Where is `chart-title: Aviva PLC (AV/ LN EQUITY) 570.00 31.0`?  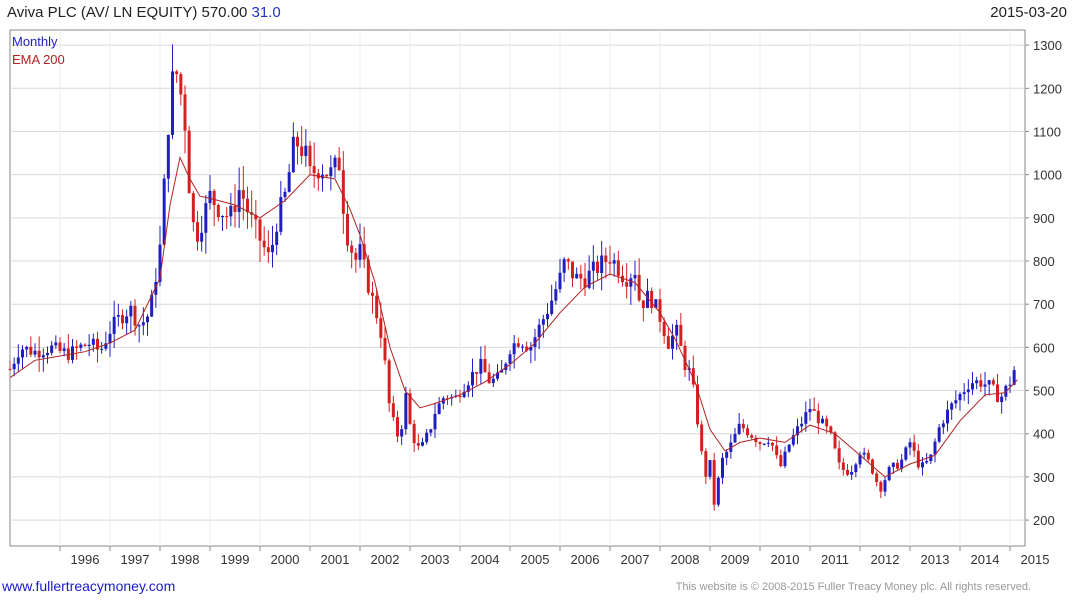 chart-title: Aviva PLC (AV/ LN EQUITY) 570.00 31.0 is located at coordinates (144, 12).